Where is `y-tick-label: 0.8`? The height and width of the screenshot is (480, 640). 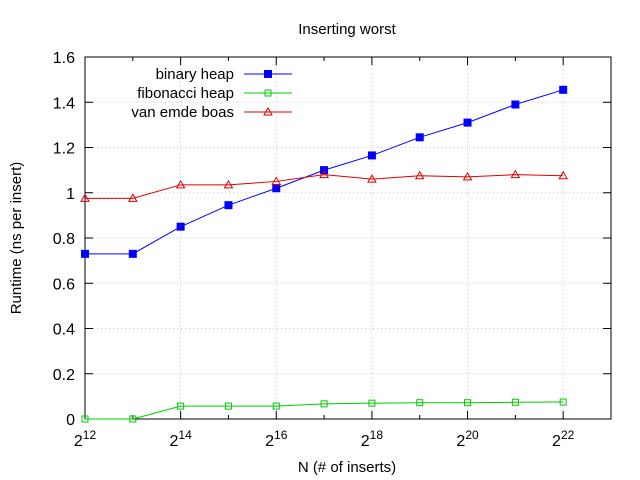
y-tick-label: 0.8 is located at coordinates (64, 239).